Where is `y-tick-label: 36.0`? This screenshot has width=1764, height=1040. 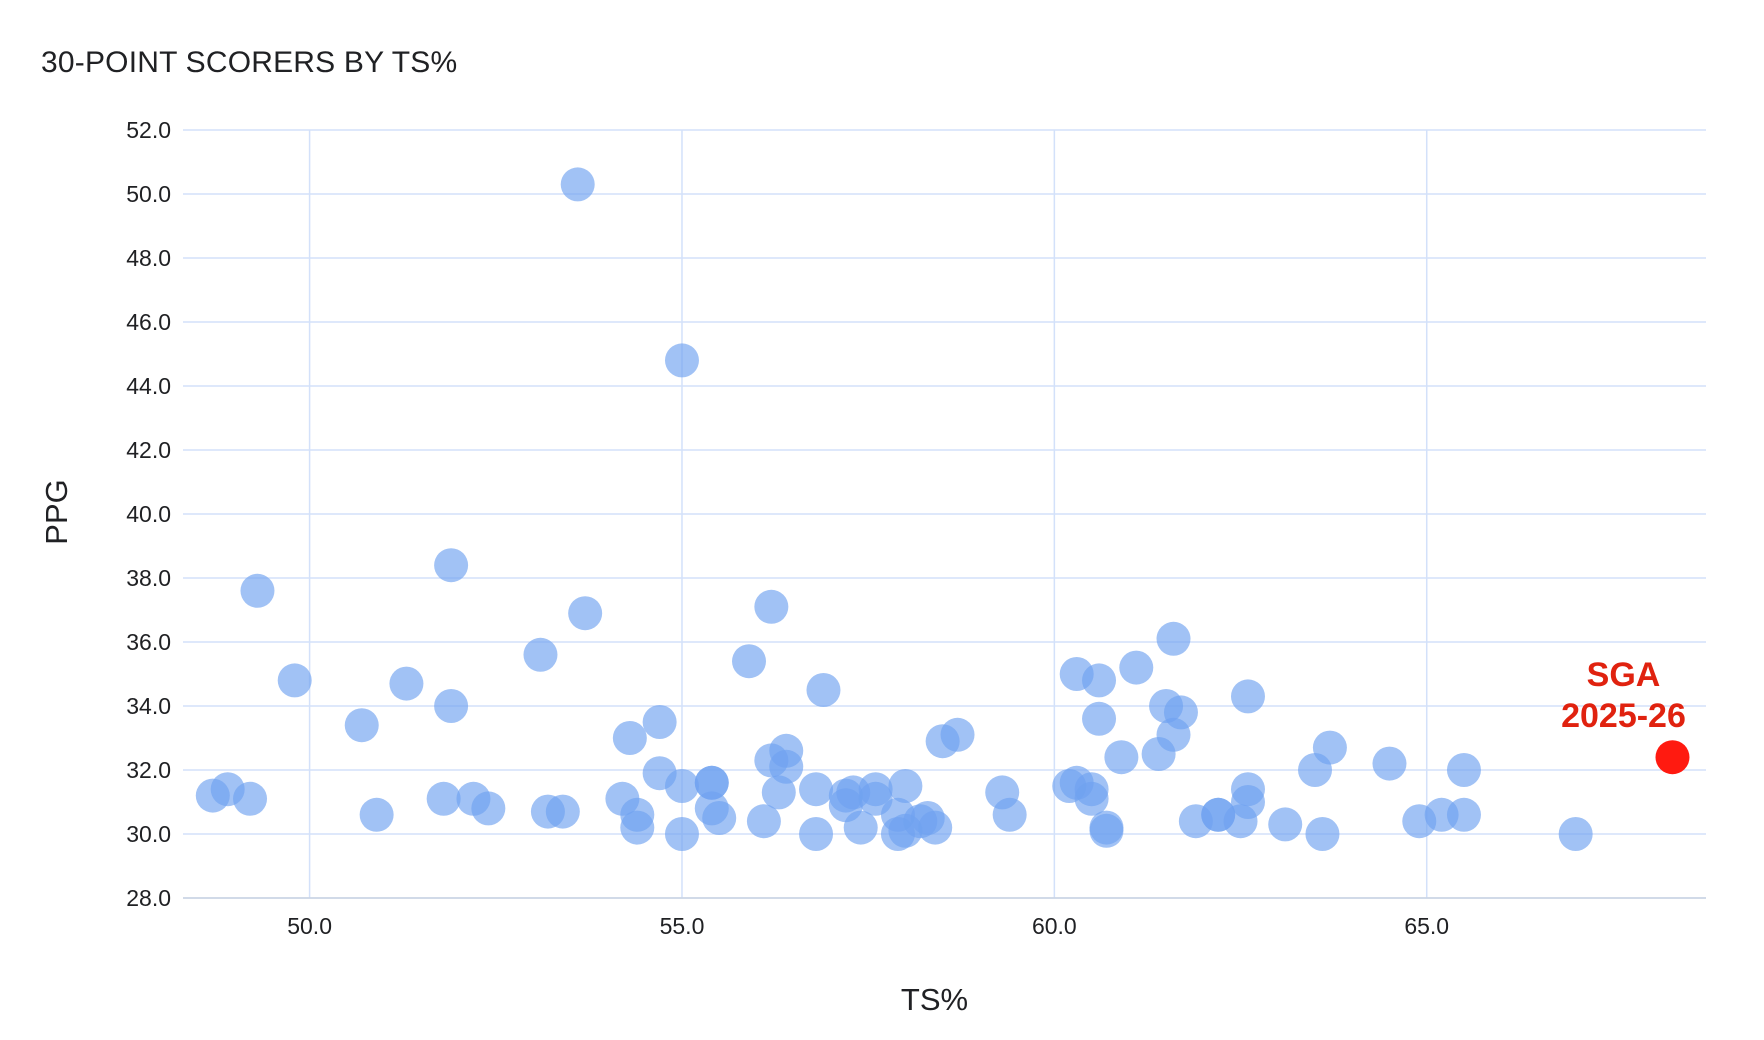
y-tick-label: 36.0 is located at coordinates (148, 642).